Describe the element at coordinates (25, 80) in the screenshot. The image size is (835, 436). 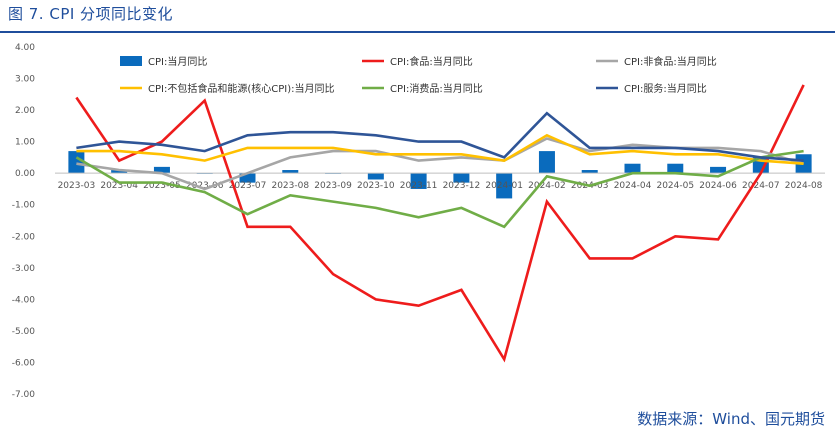
I see `y-tick-label: 3.00` at that location.